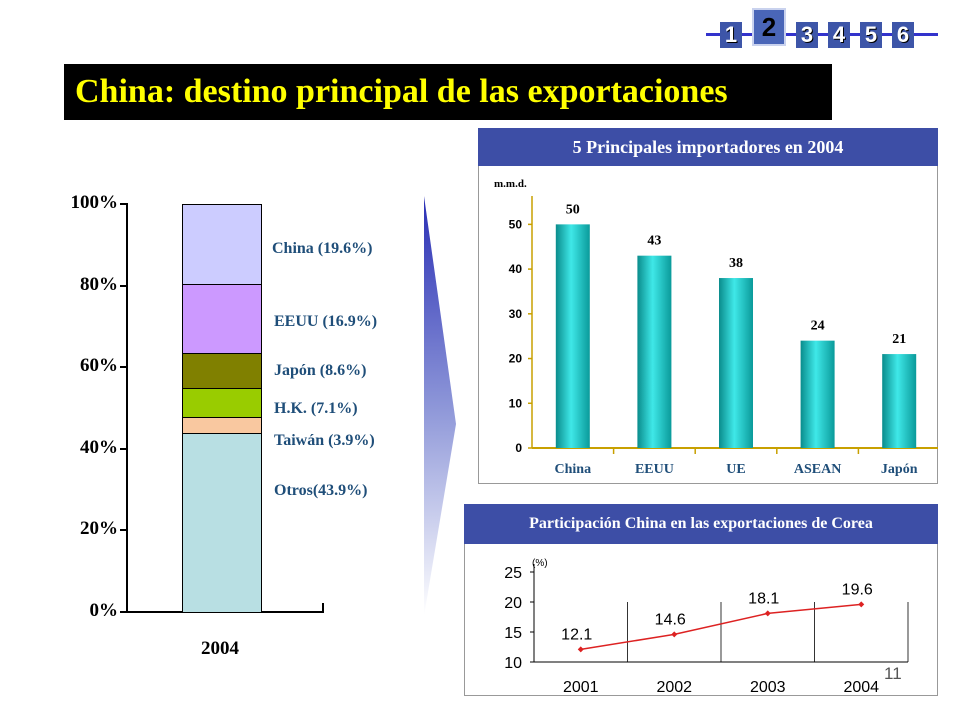 This screenshot has width=960, height=720. I want to click on nav-page-4: 4, so click(839, 35).